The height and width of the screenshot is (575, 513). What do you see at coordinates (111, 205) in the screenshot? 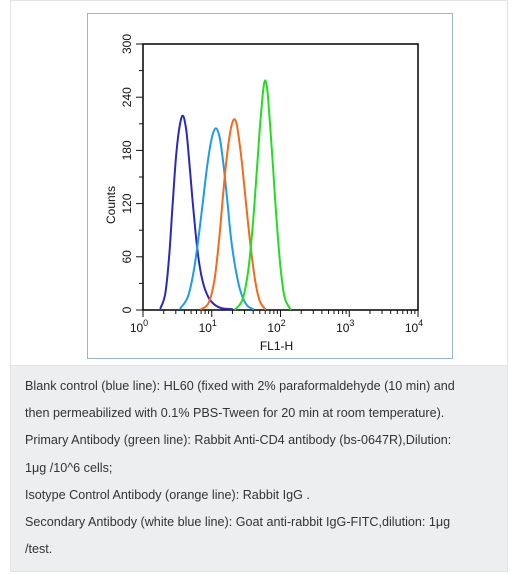
I see `y-axis-label: Counts` at bounding box center [111, 205].